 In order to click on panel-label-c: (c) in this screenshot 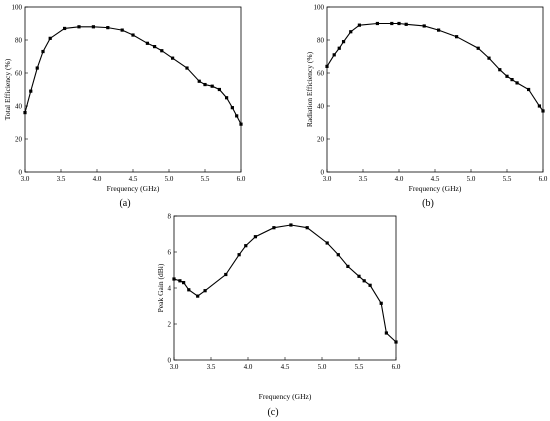, I will do `click(272, 412)`.